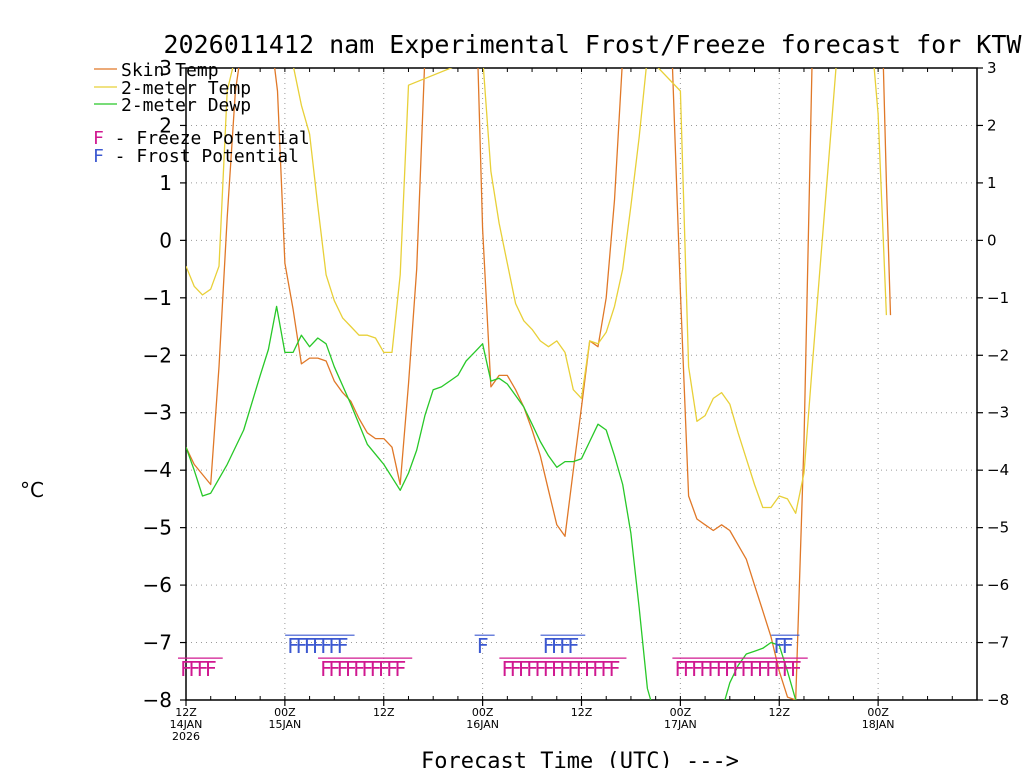 The image size is (1024, 768). Describe the element at coordinates (186, 88) in the screenshot. I see `legend-temp-label: 2-meter Temp` at that location.